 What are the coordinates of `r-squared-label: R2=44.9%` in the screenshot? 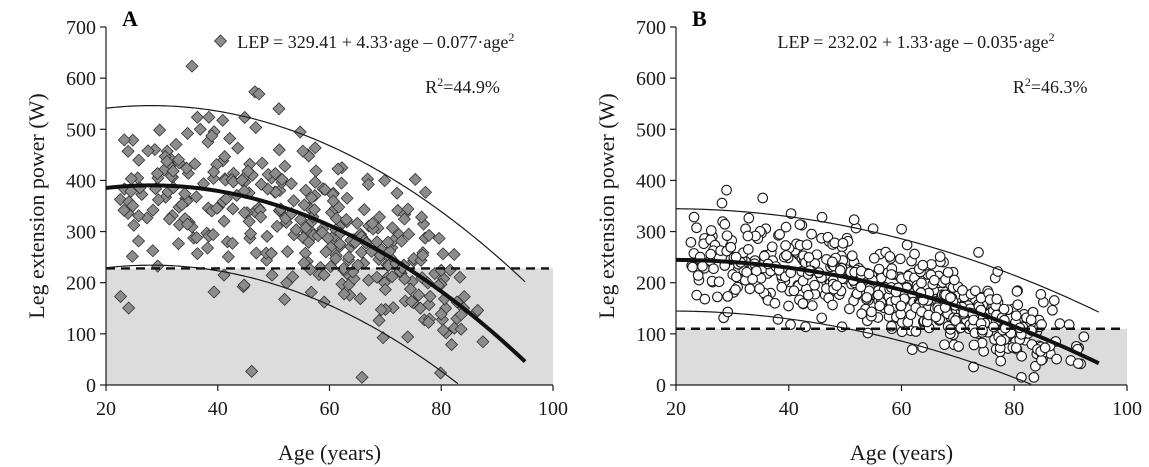 It's located at (462, 86).